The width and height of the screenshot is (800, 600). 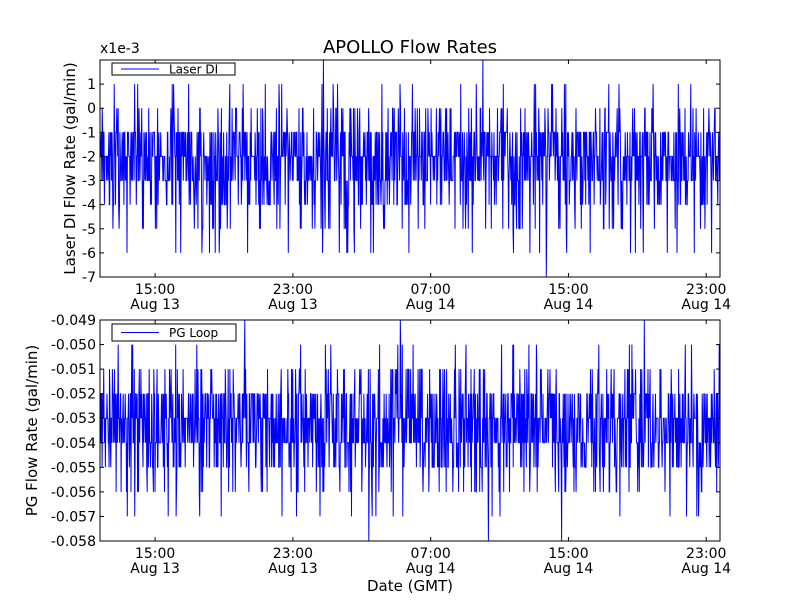 What do you see at coordinates (410, 586) in the screenshot?
I see `x-axis-label: Date (GMT)` at bounding box center [410, 586].